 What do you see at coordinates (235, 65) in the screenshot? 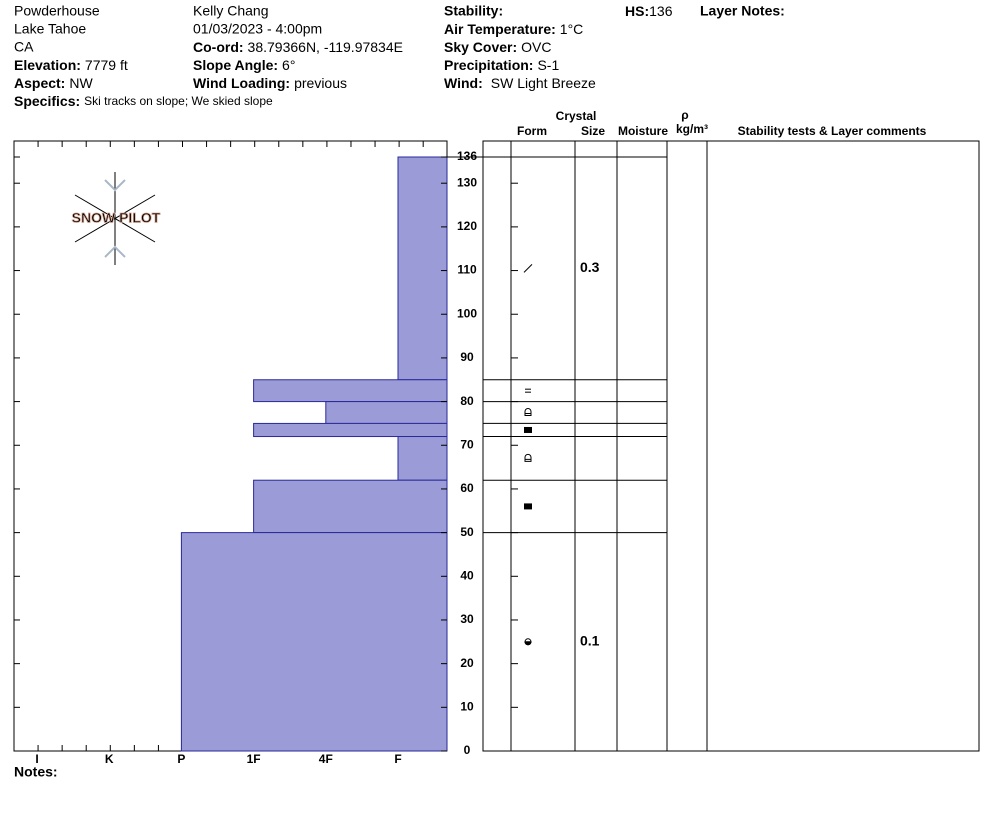
I see `label: Slope Angle:` at bounding box center [235, 65].